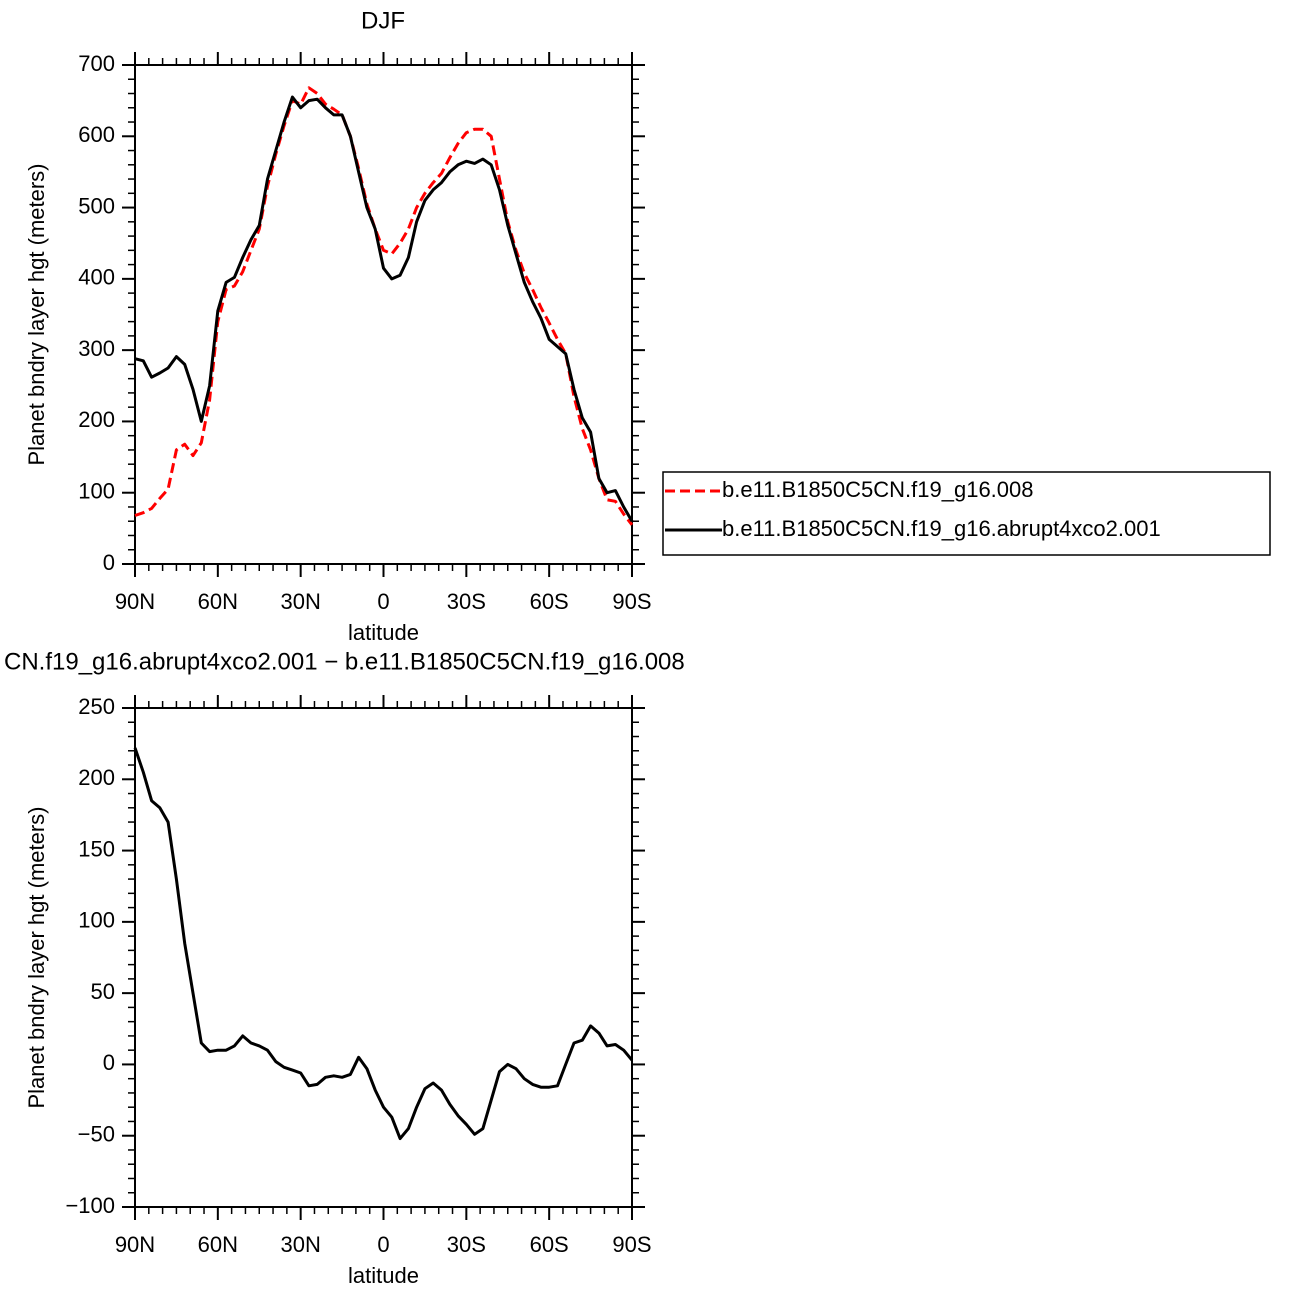 The width and height of the screenshot is (1297, 1297). I want to click on legend-label: b.e11.B1850C5CN.f19_g16.008, so click(878, 489).